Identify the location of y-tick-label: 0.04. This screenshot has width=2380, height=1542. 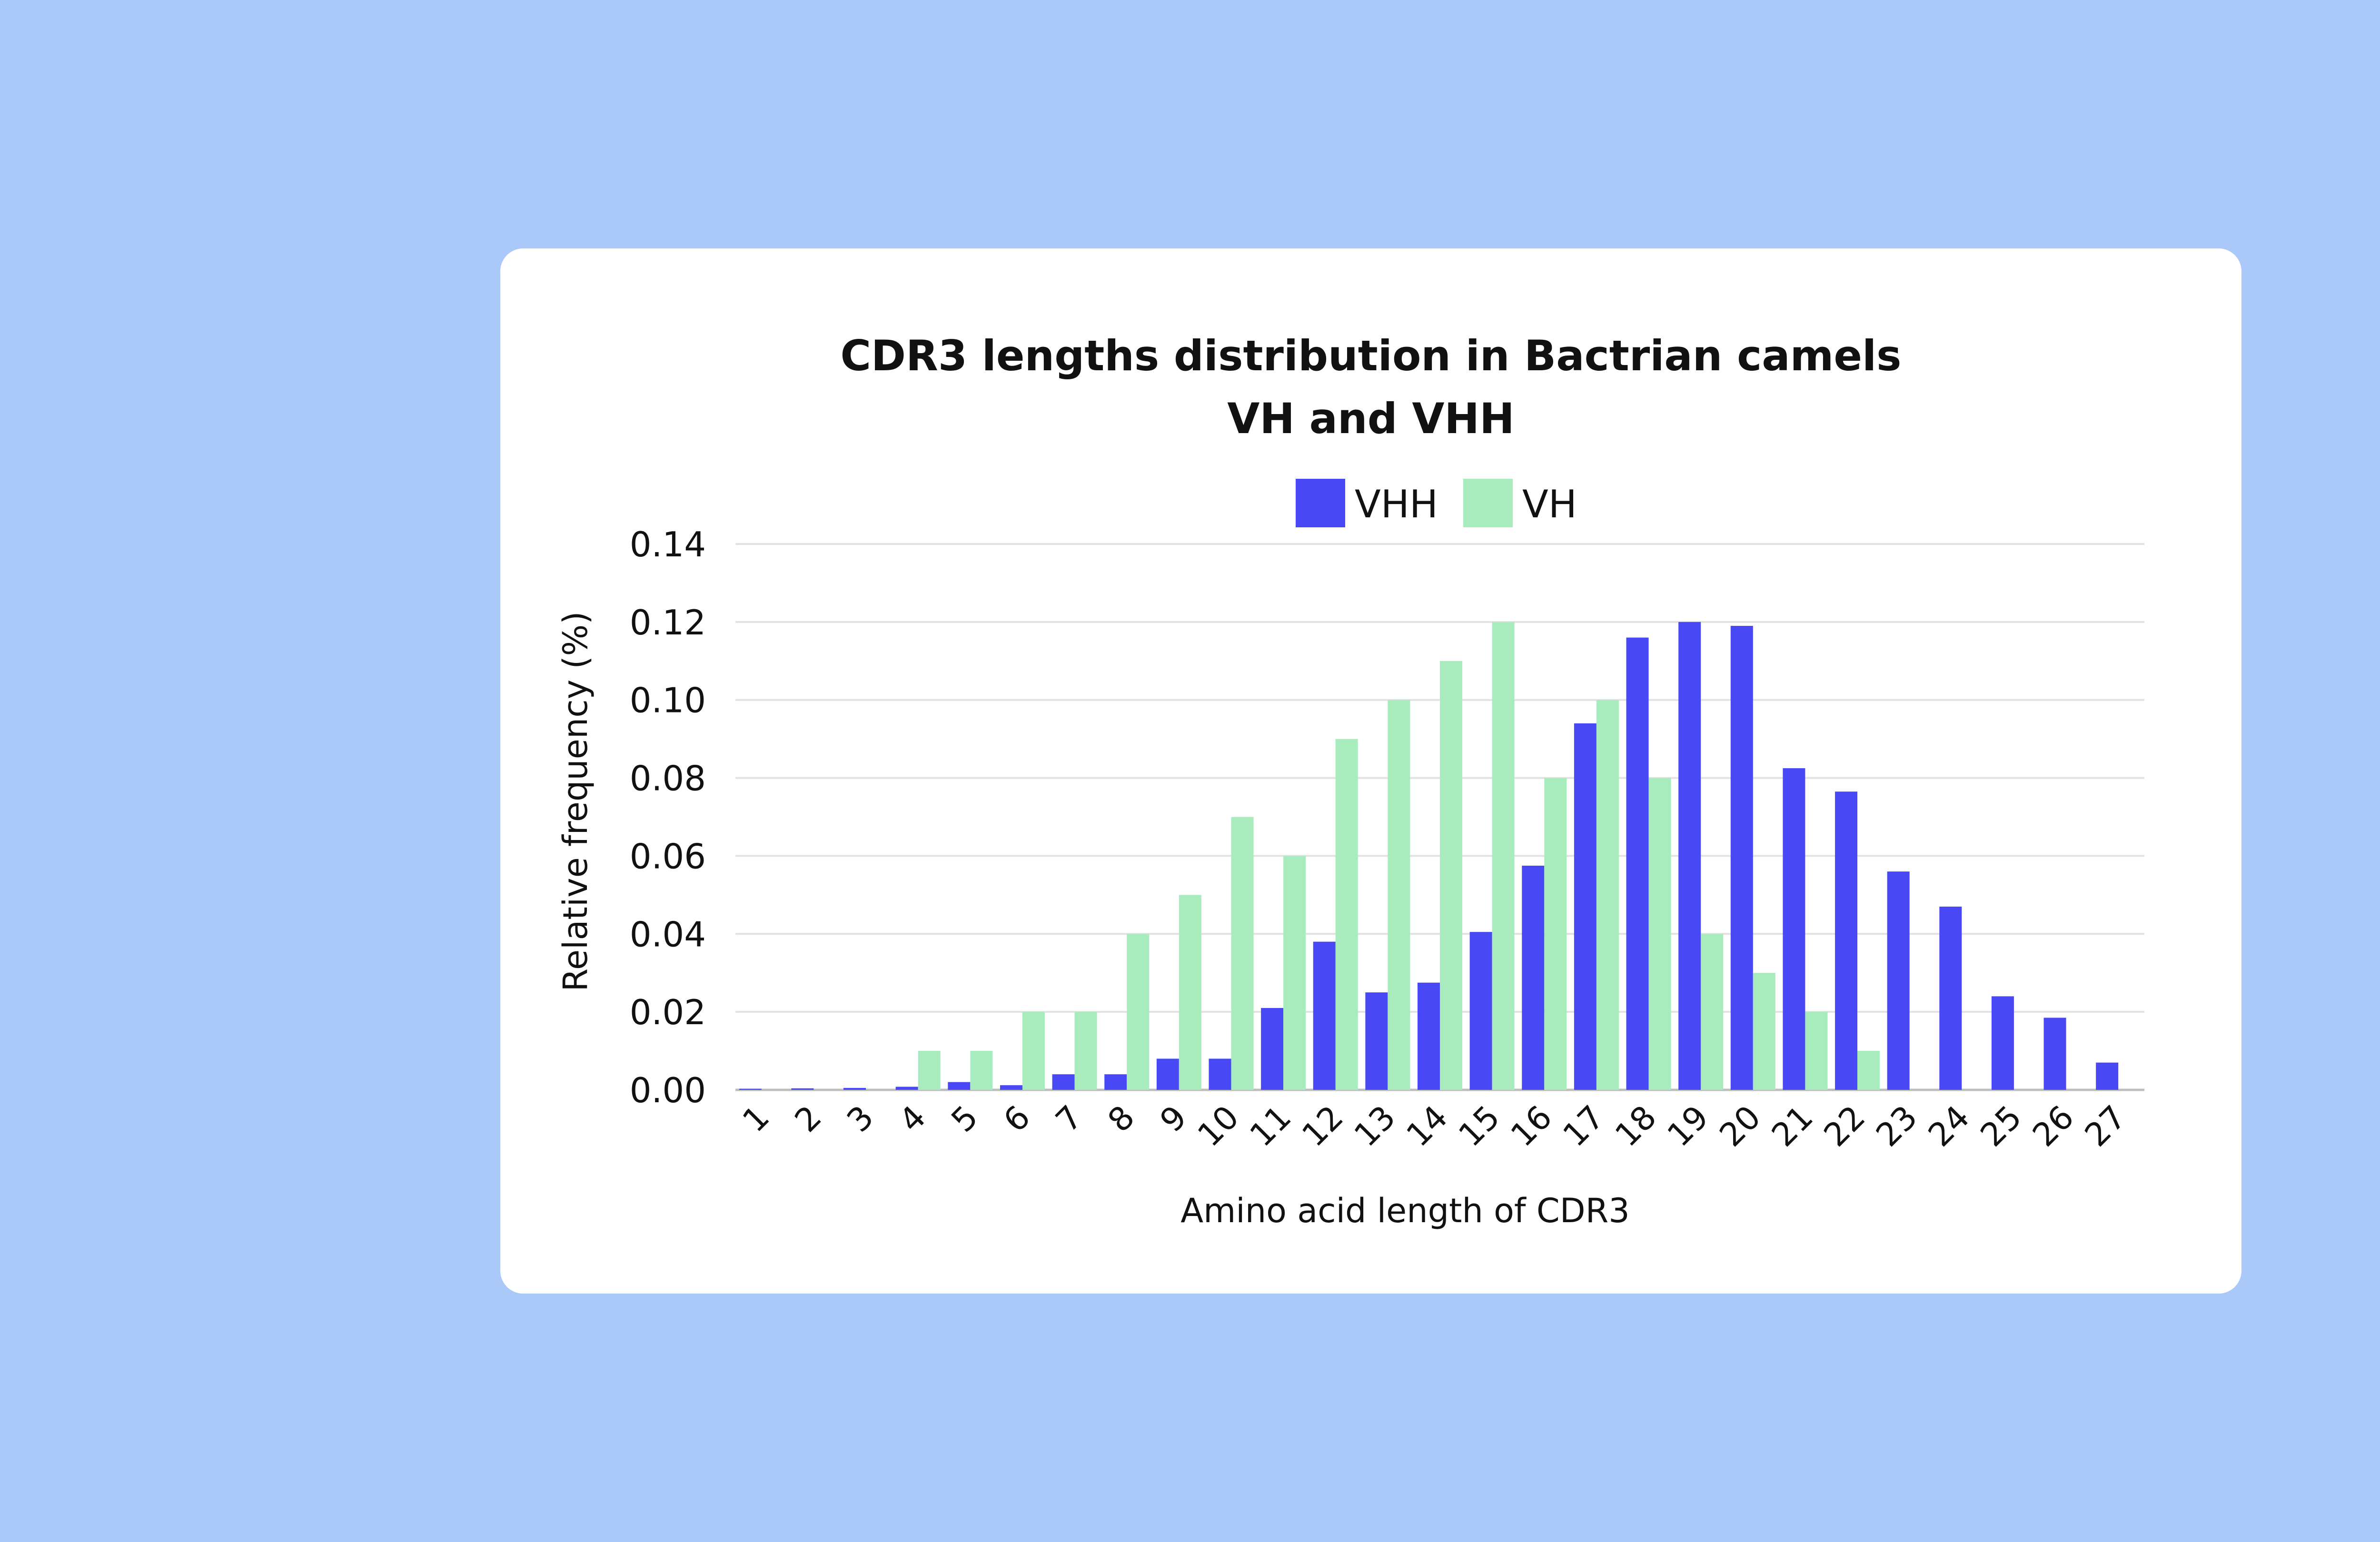
(668, 934).